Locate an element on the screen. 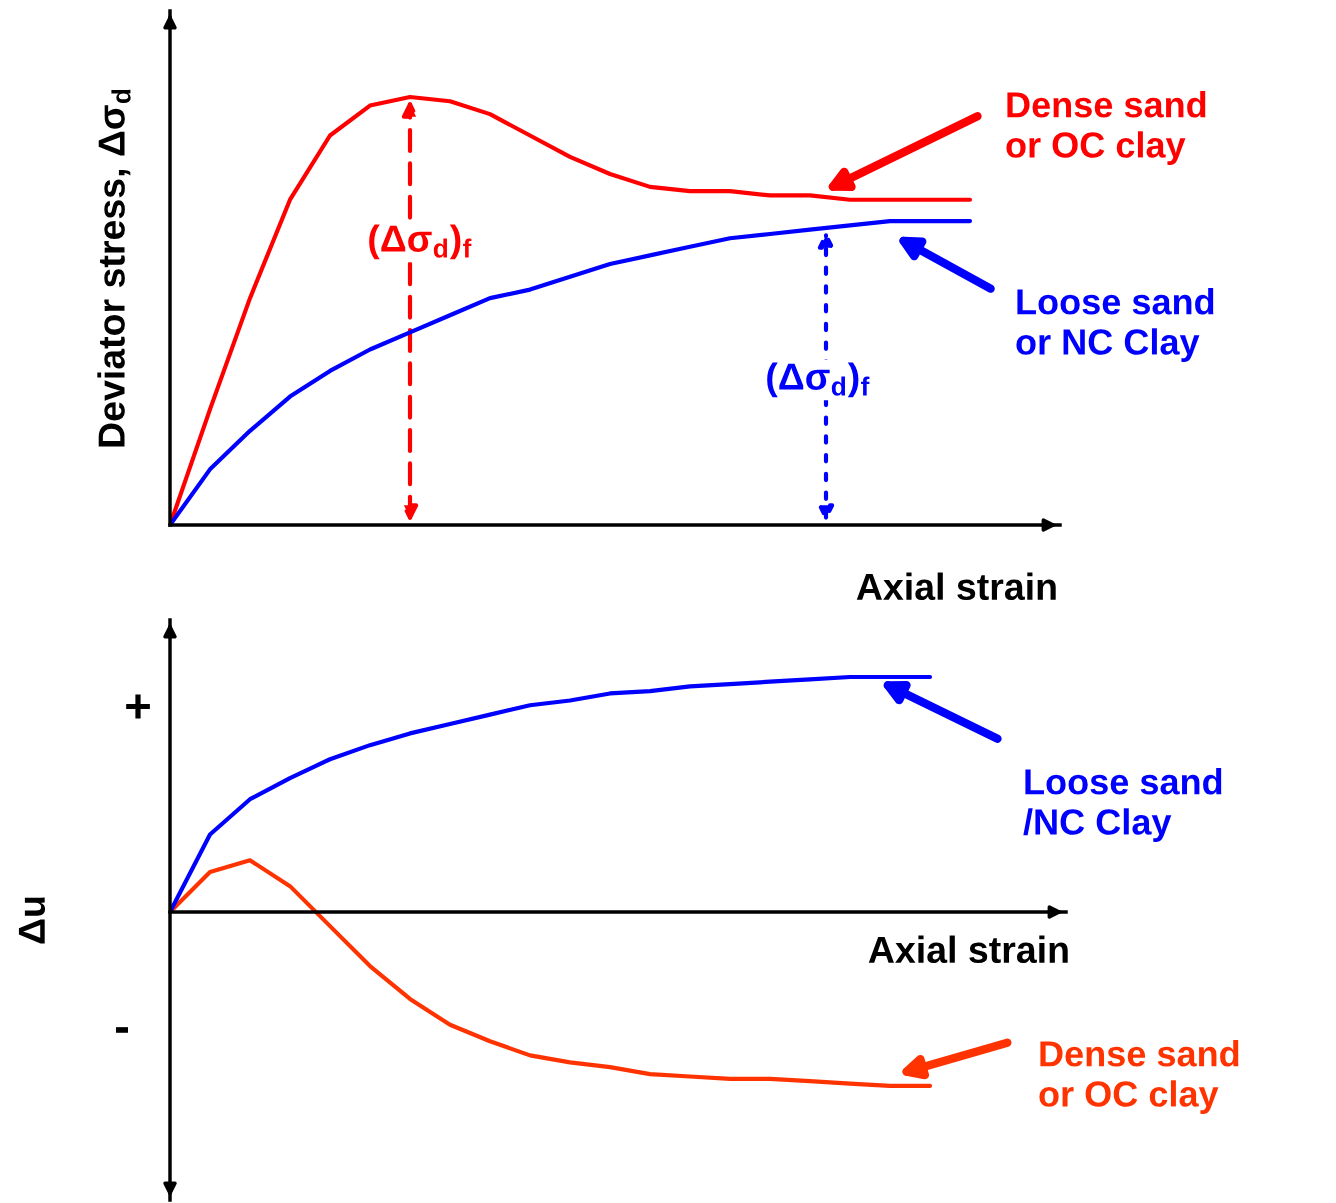 This screenshot has width=1336, height=1203. text: Loose sand /NC Clay is located at coordinates (1122, 805).